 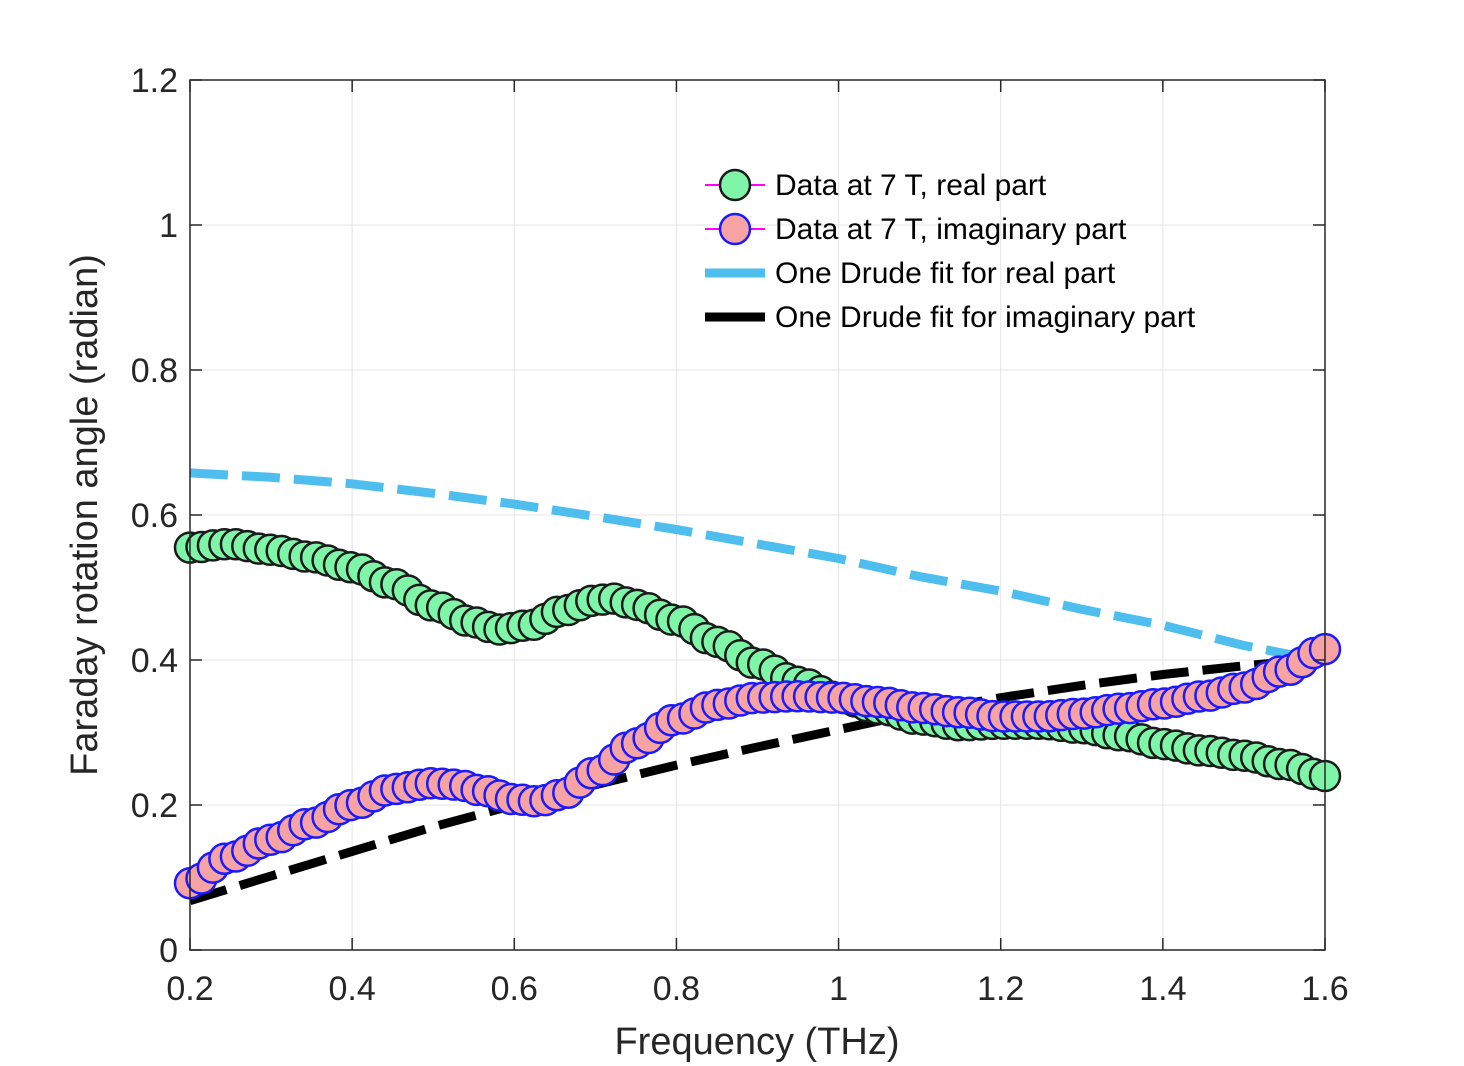 What do you see at coordinates (756, 1042) in the screenshot?
I see `x-axis-label: Frequency (THz)` at bounding box center [756, 1042].